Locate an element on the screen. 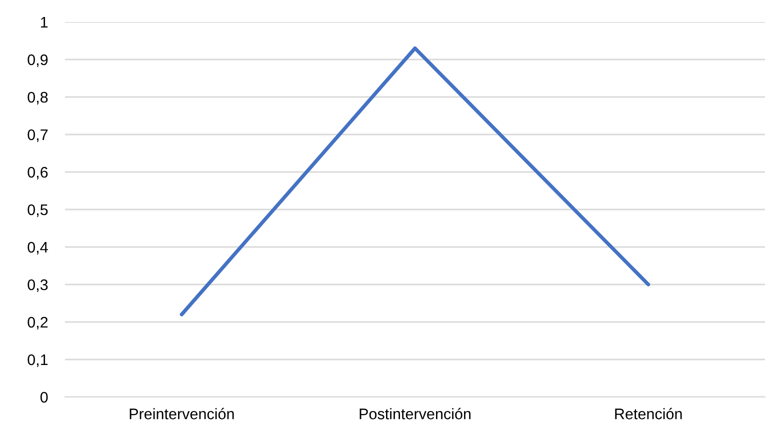 This screenshot has height=443, width=778. y-tick-label: 0,8 is located at coordinates (38, 98).